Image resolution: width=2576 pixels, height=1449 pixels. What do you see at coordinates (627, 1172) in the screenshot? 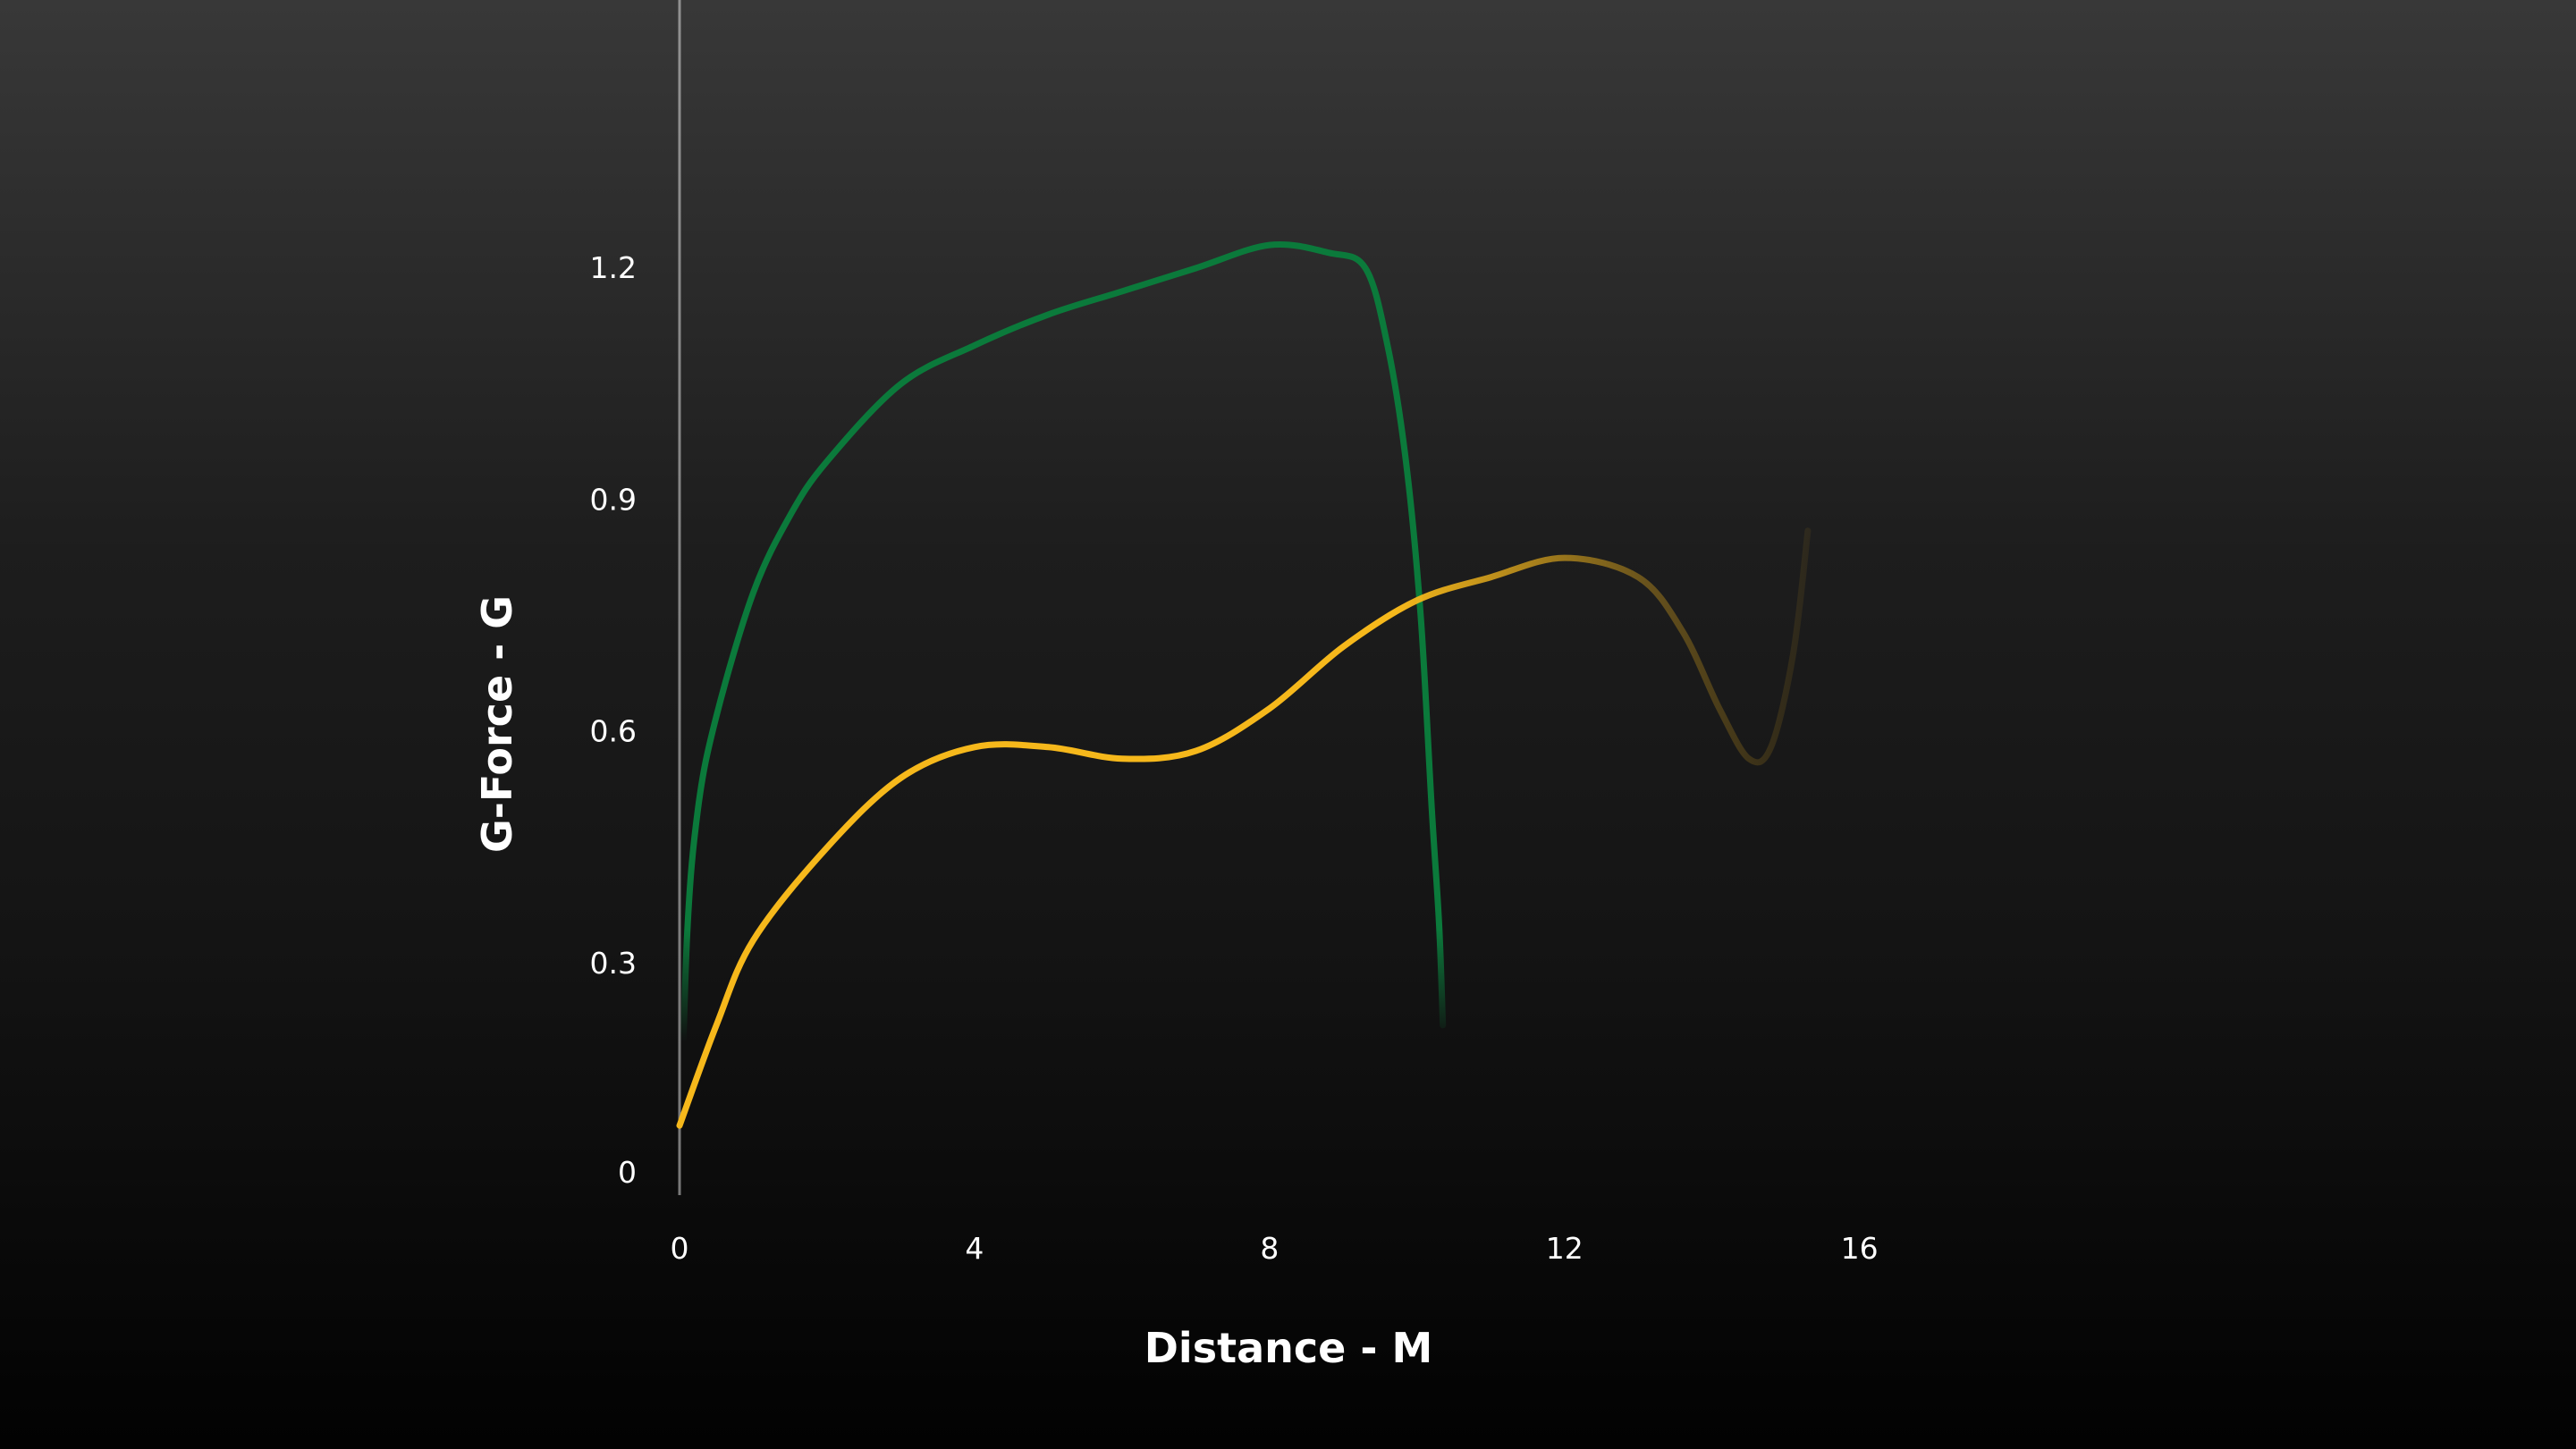
I see `y-tick-label: 0` at bounding box center [627, 1172].